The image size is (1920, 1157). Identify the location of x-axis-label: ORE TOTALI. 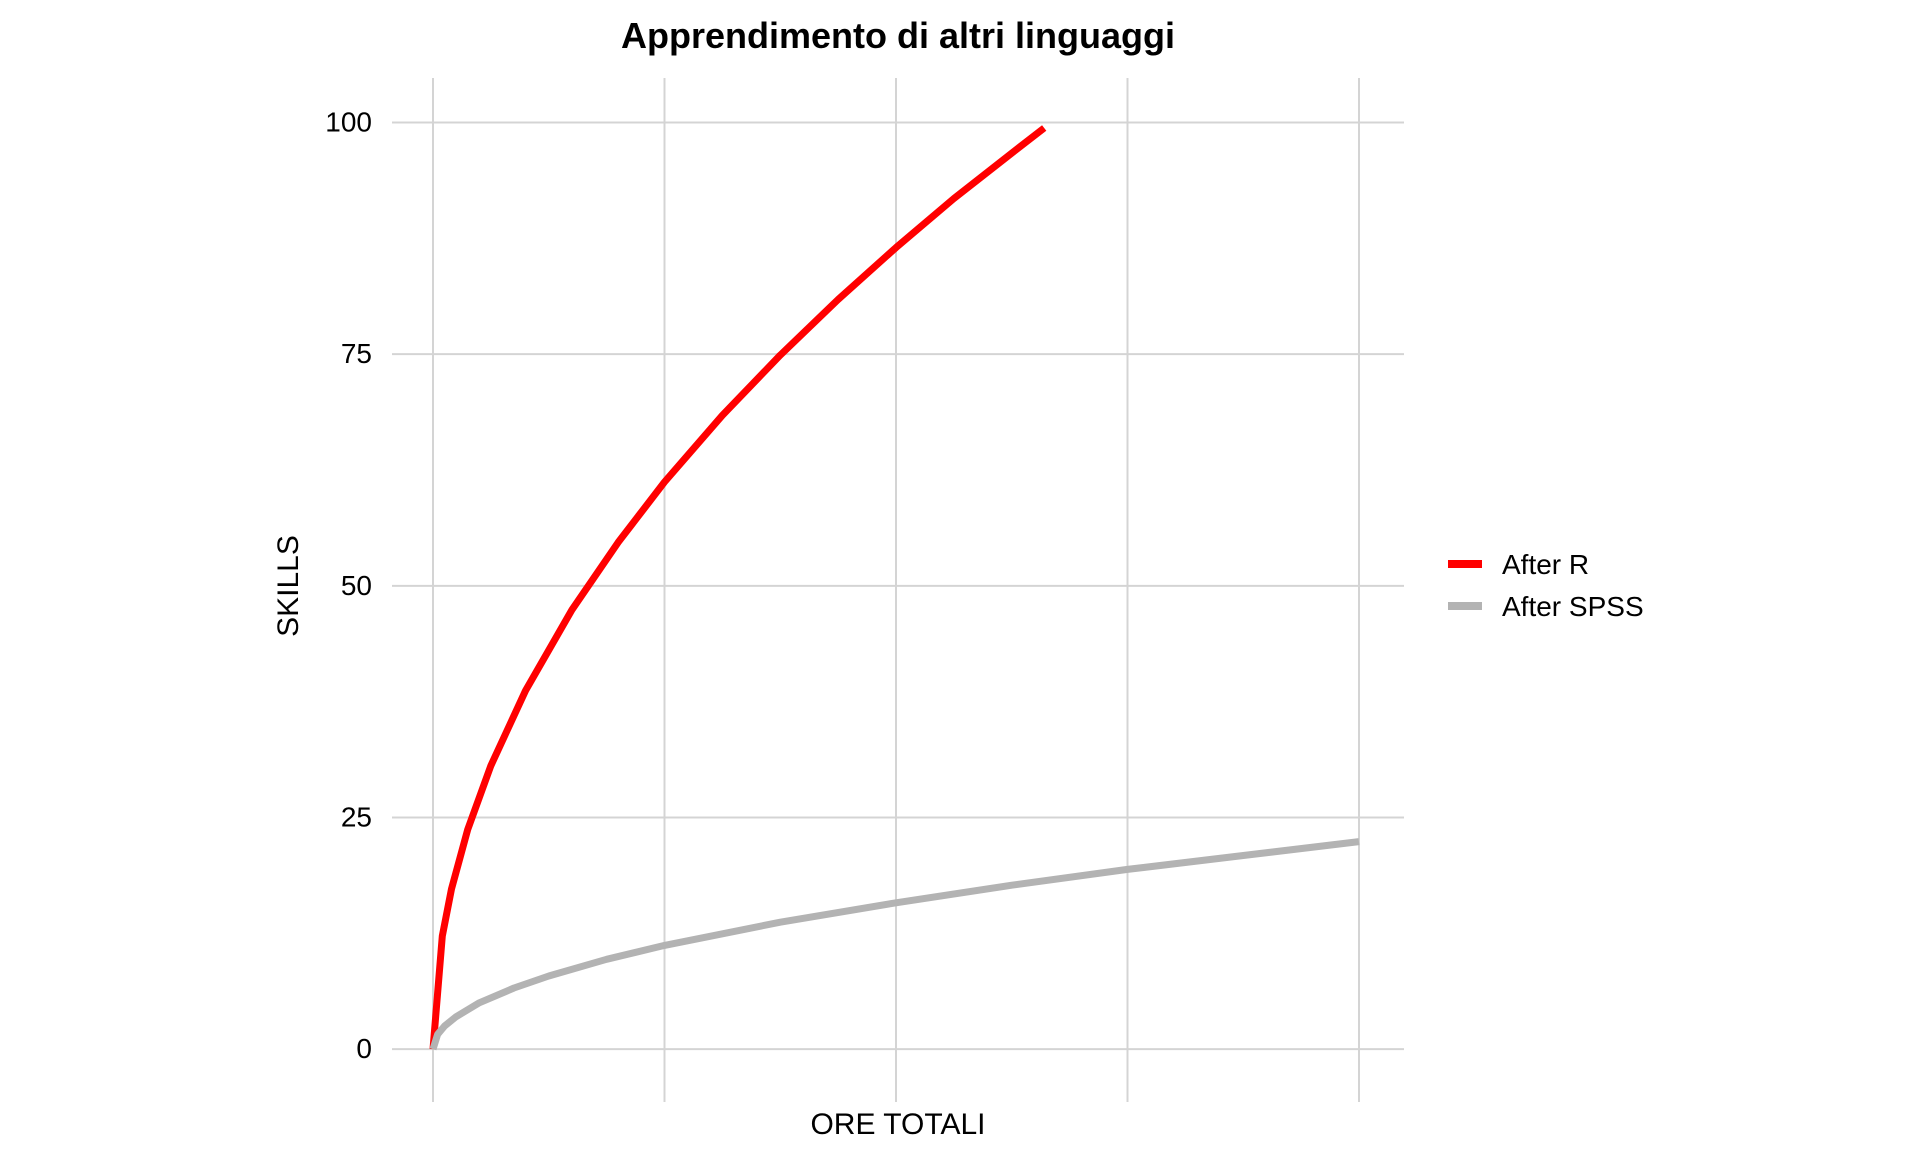
(897, 1124).